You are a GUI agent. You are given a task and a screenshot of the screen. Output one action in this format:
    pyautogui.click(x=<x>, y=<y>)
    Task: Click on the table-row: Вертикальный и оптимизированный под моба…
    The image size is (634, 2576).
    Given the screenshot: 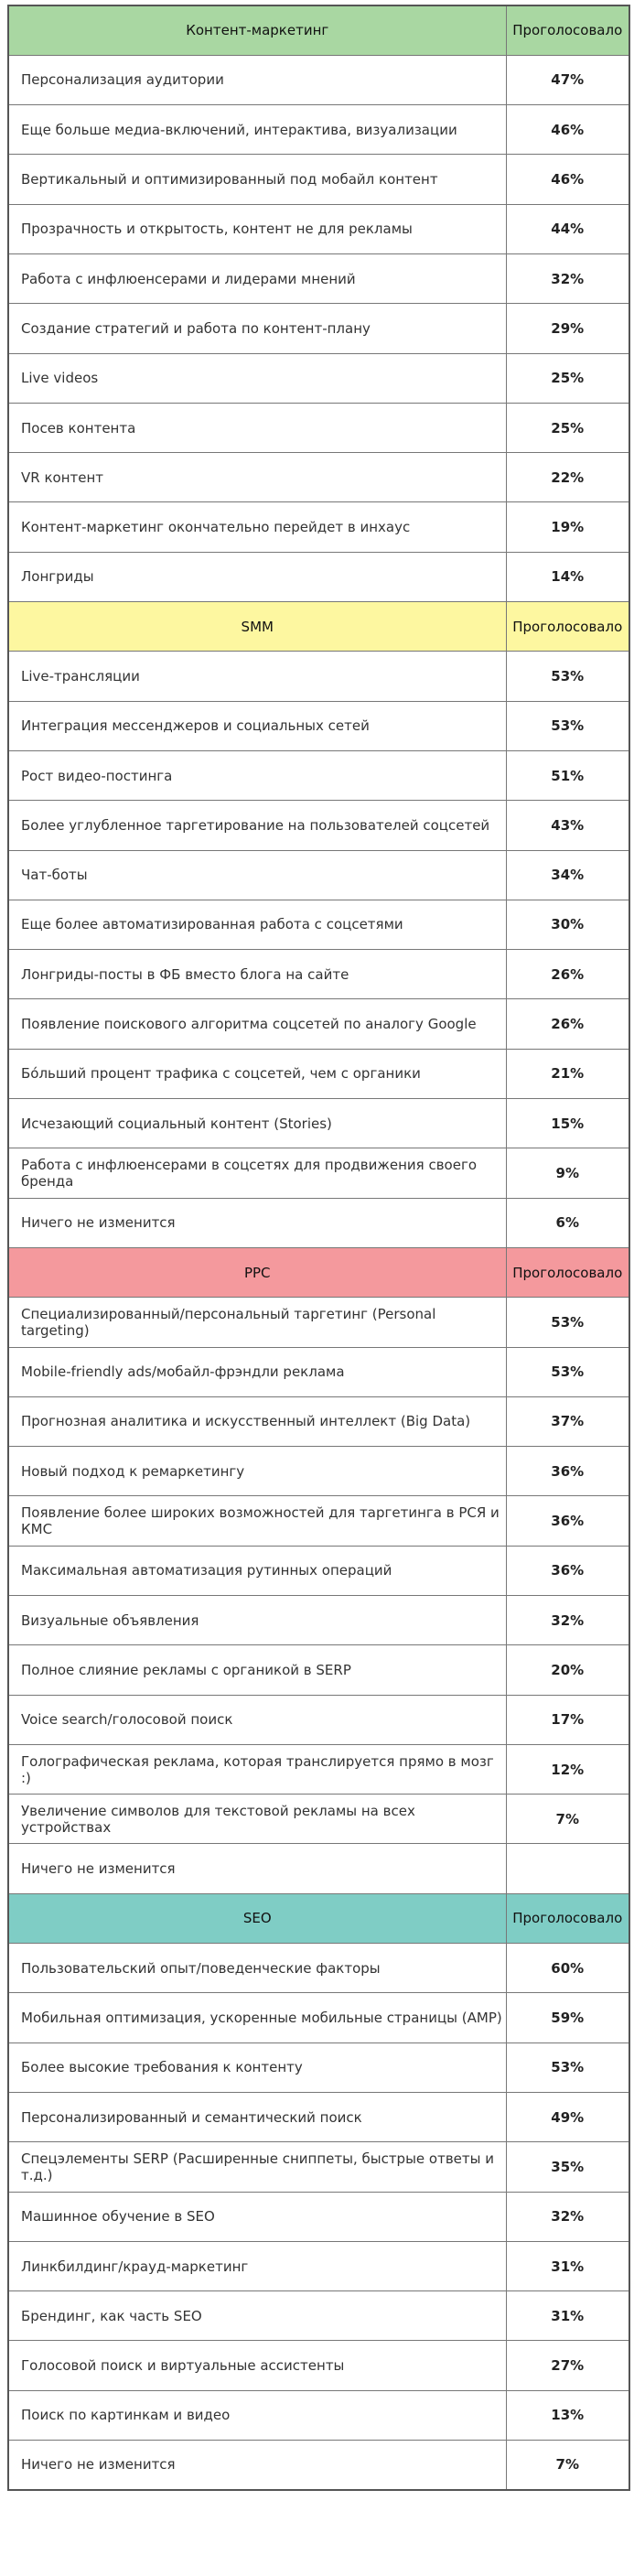 What is the action you would take?
    pyautogui.click(x=318, y=179)
    